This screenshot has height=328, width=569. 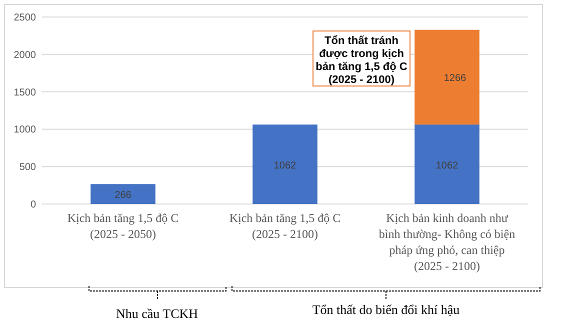 What do you see at coordinates (25, 18) in the screenshot?
I see `y-tick-label: 2500` at bounding box center [25, 18].